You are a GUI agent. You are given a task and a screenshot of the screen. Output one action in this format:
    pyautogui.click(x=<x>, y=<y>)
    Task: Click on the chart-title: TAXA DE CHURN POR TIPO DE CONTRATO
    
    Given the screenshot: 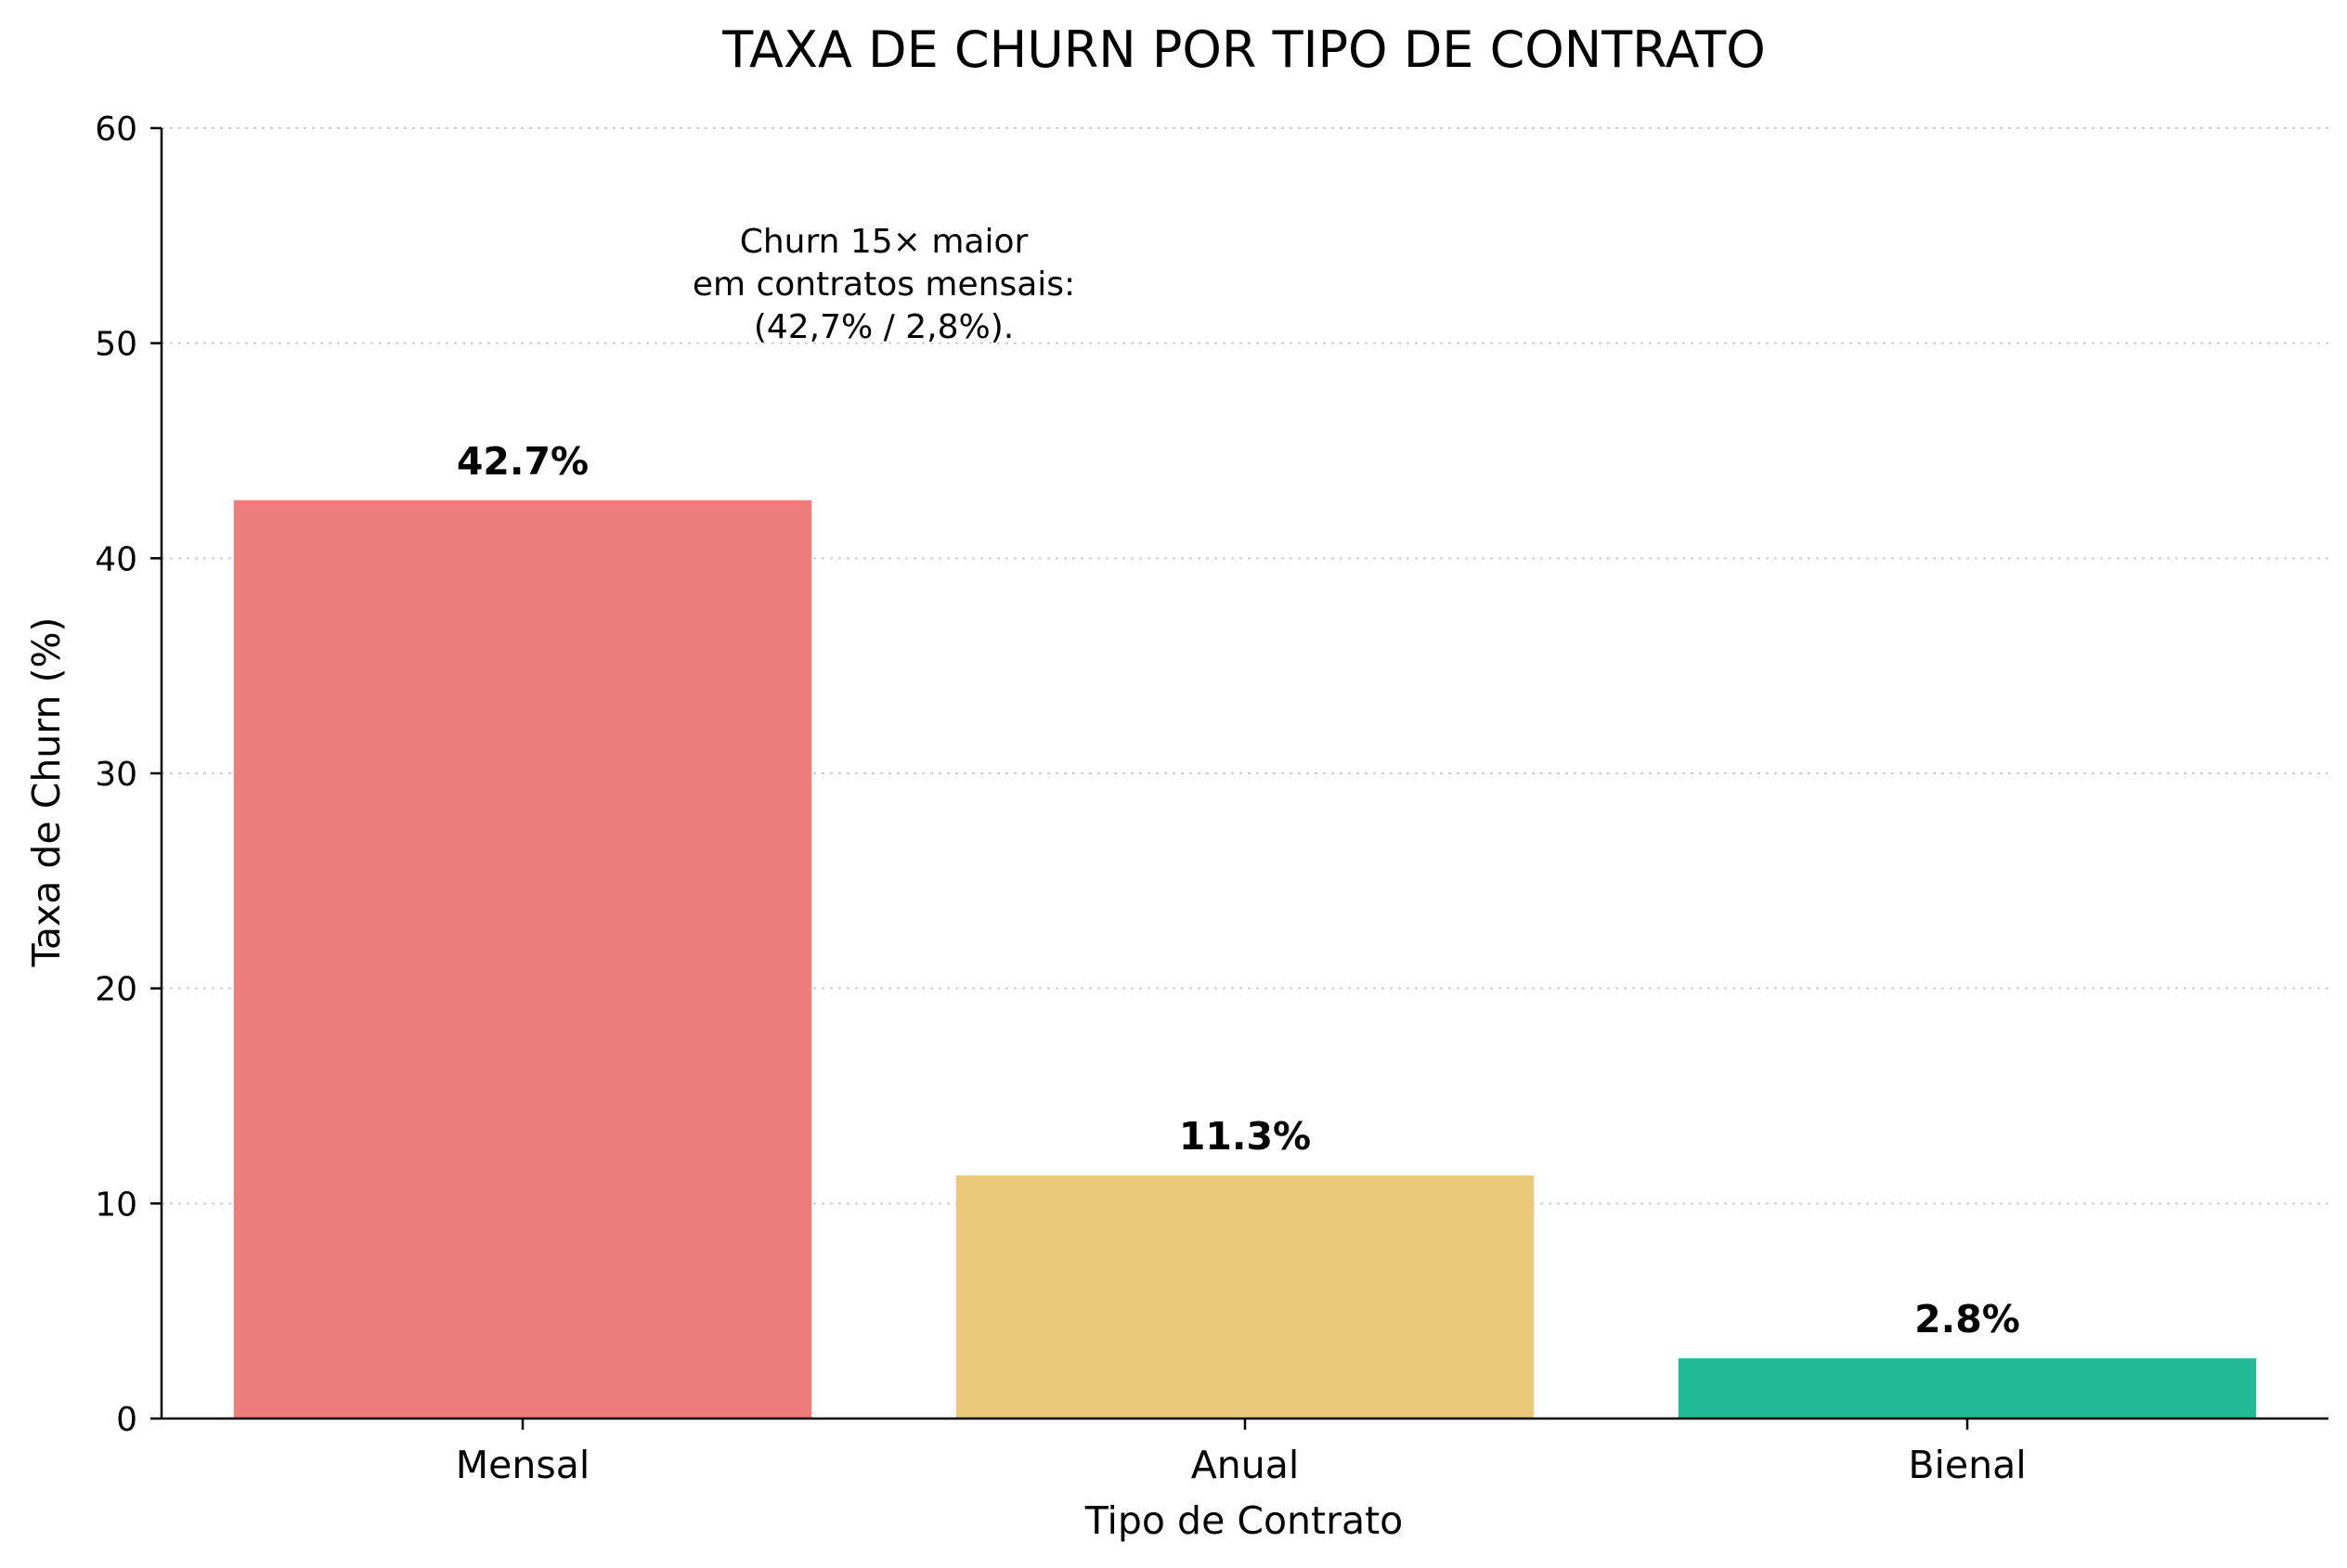 What is the action you would take?
    pyautogui.click(x=1243, y=49)
    